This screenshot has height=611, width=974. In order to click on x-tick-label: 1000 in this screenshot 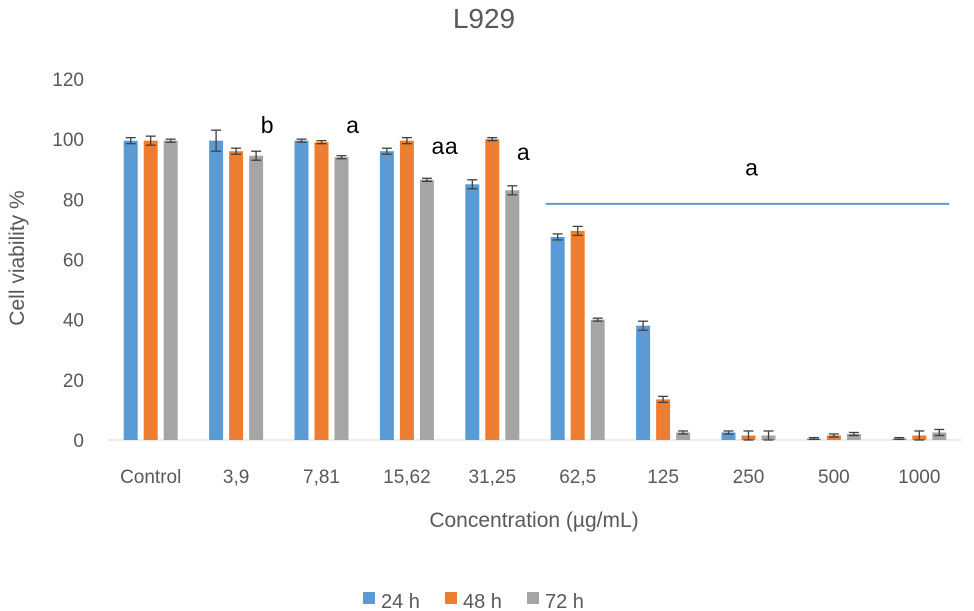, I will do `click(919, 477)`.